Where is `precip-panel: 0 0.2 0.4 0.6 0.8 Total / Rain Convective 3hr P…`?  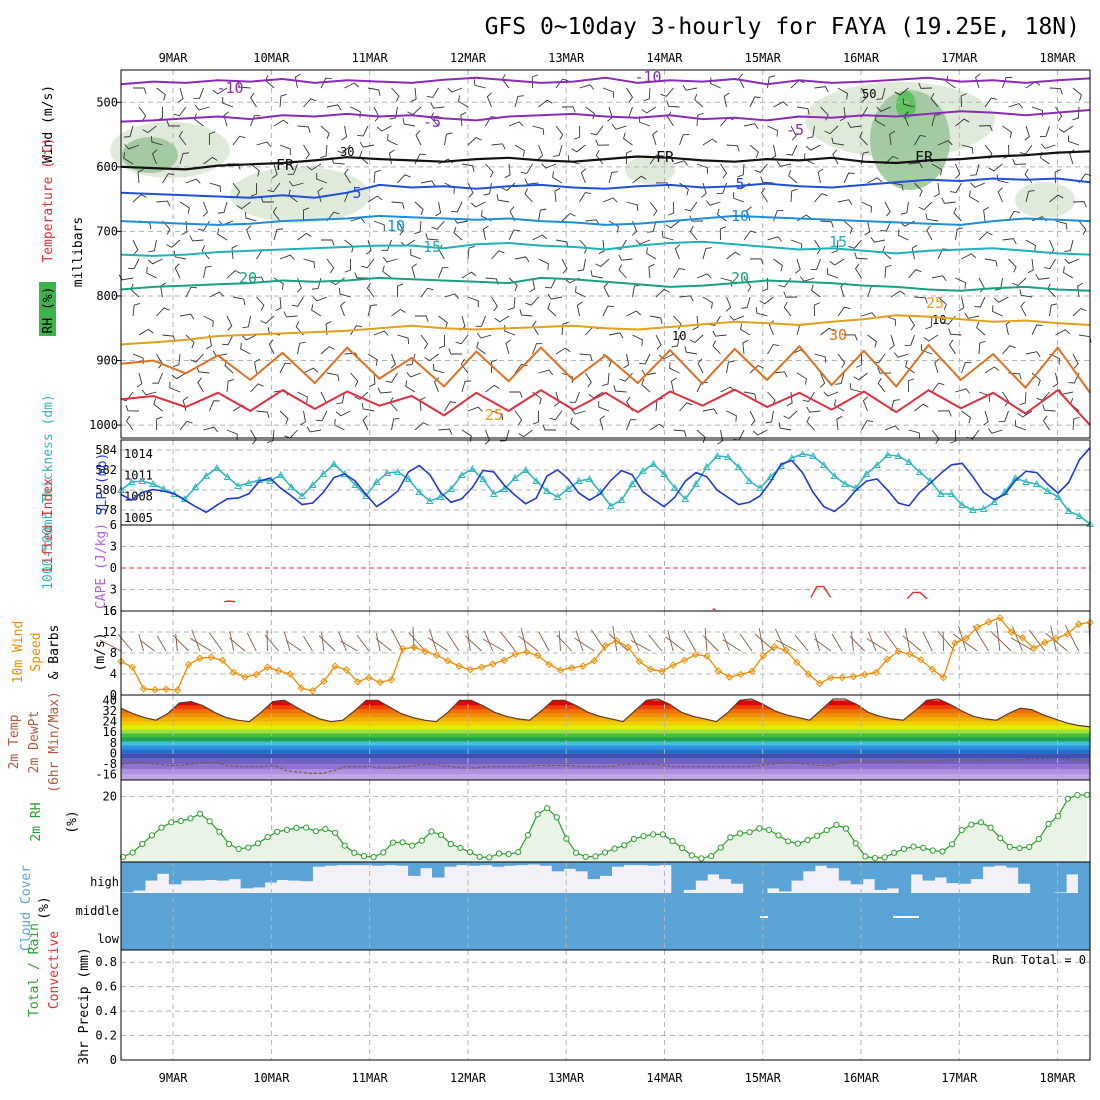
precip-panel: 0 0.2 0.4 0.6 0.8 Total / Rain Convective 3hr P… is located at coordinates (559, 995).